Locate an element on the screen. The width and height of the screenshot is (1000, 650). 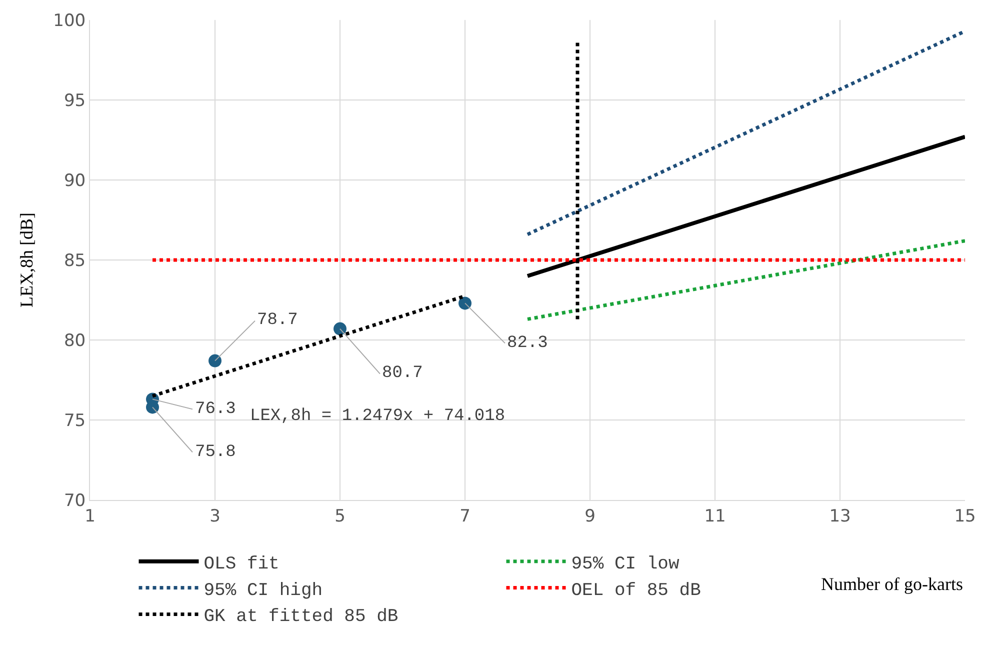
y-tick-label: 90 is located at coordinates (75, 180).